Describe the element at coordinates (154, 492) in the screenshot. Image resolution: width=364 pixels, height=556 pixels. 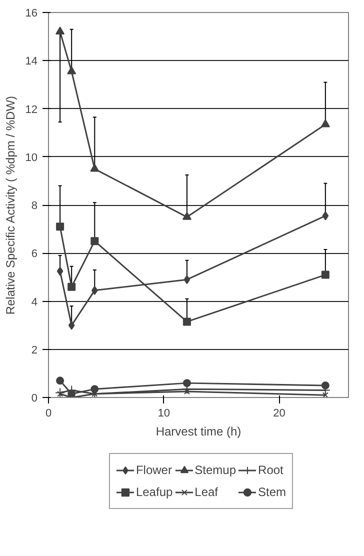
I see `legend-label: Leafup` at that location.